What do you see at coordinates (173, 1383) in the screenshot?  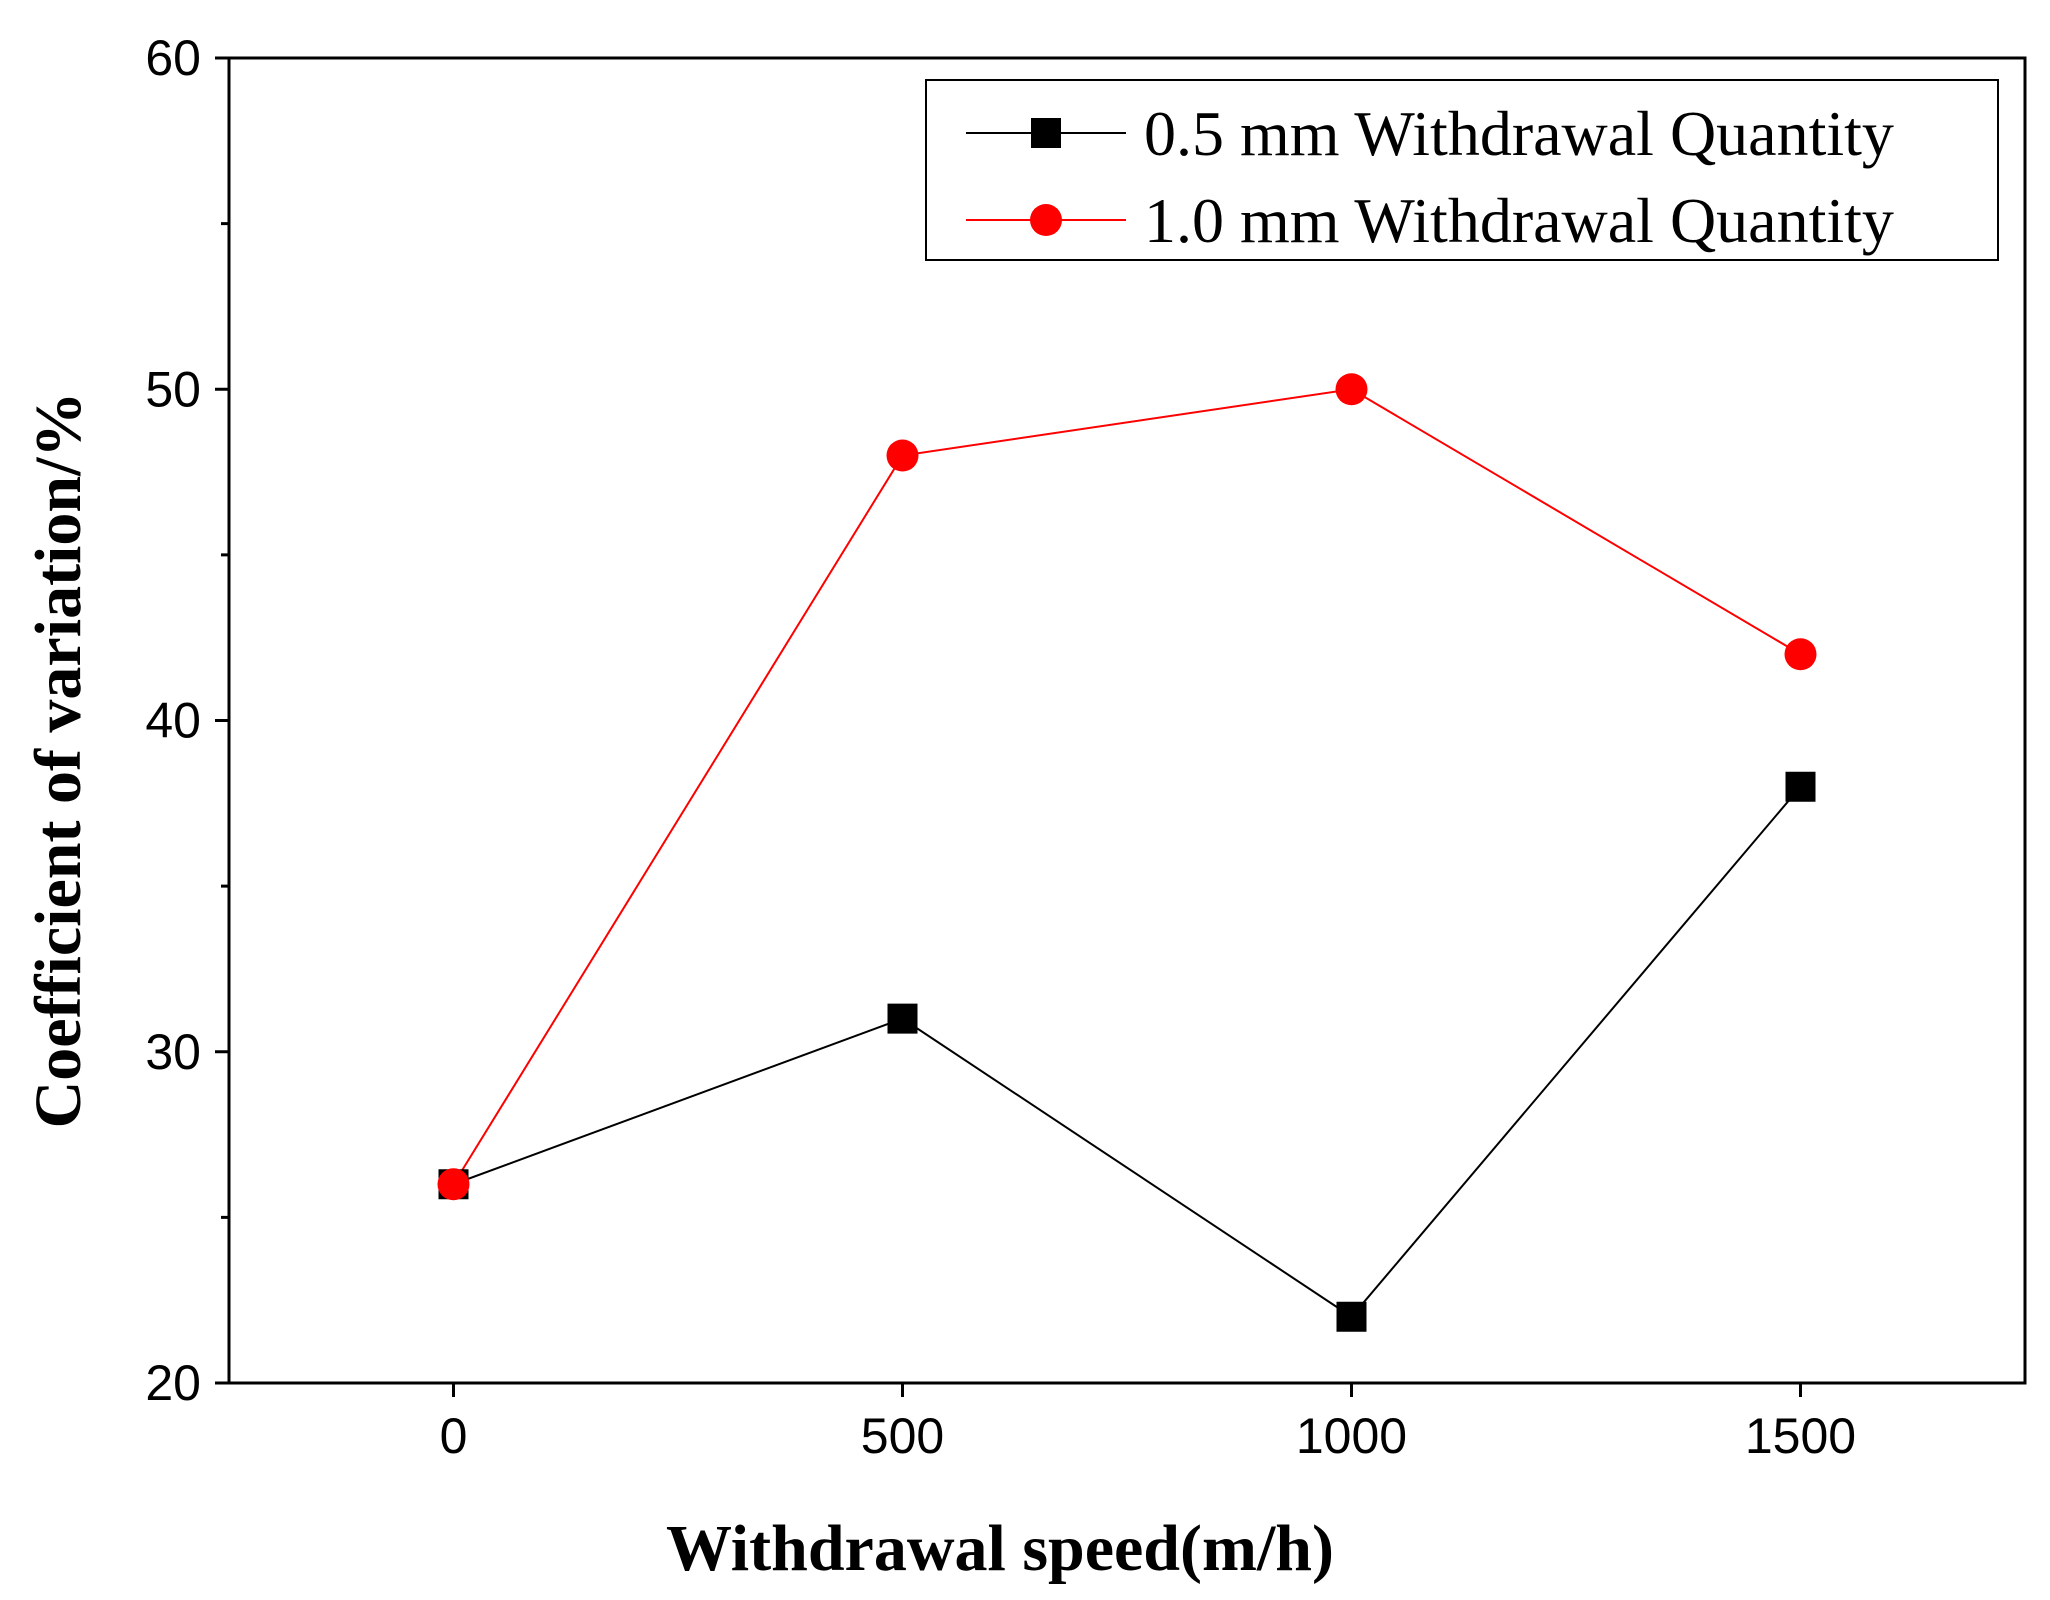 I see `y-tick-label: 20` at bounding box center [173, 1383].